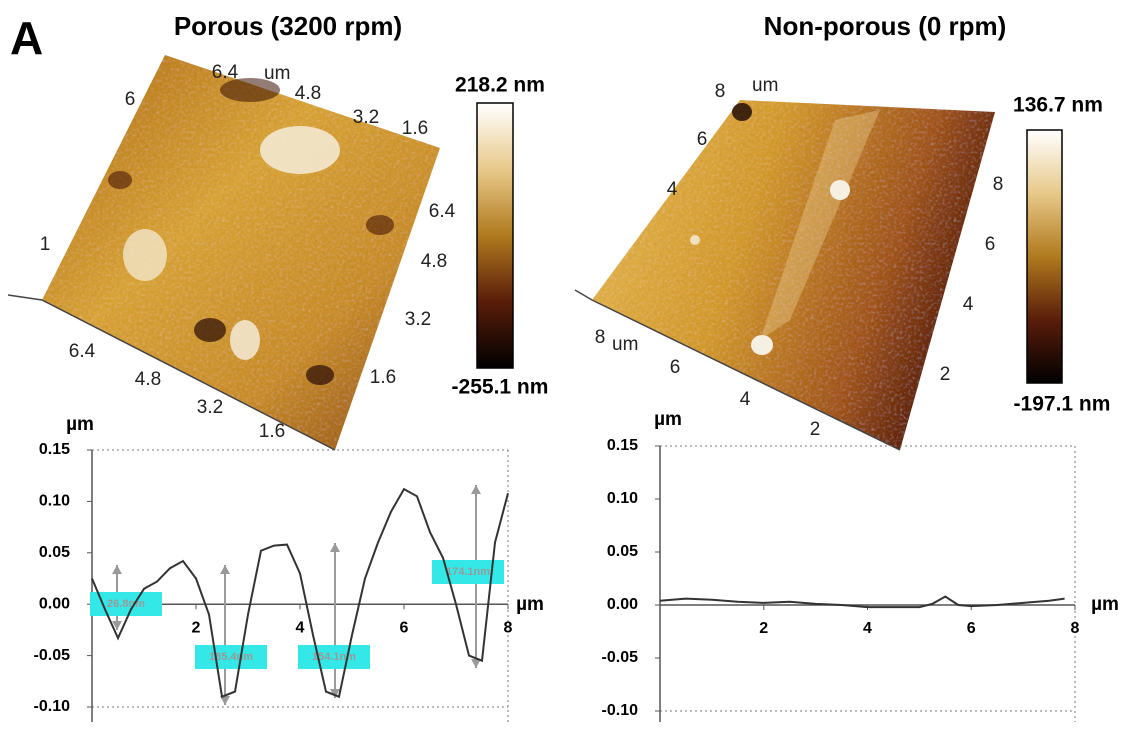 The height and width of the screenshot is (729, 1130). What do you see at coordinates (126, 604) in the screenshot?
I see `annotation: 26.8nm` at bounding box center [126, 604].